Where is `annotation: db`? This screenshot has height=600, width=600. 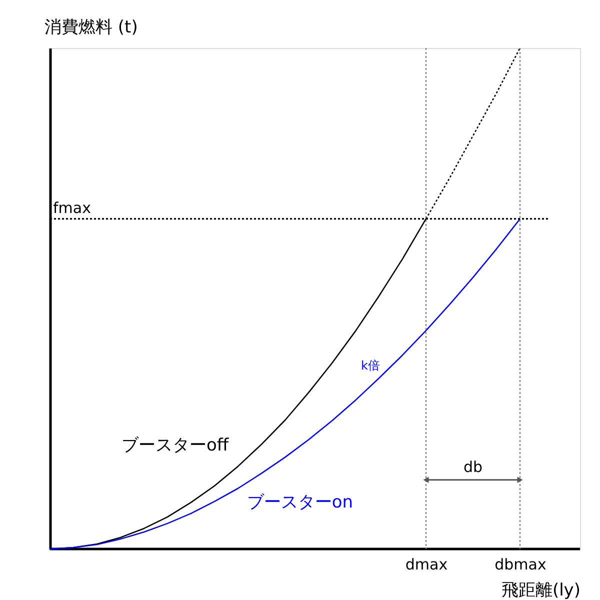
annotation: db is located at coordinates (473, 467).